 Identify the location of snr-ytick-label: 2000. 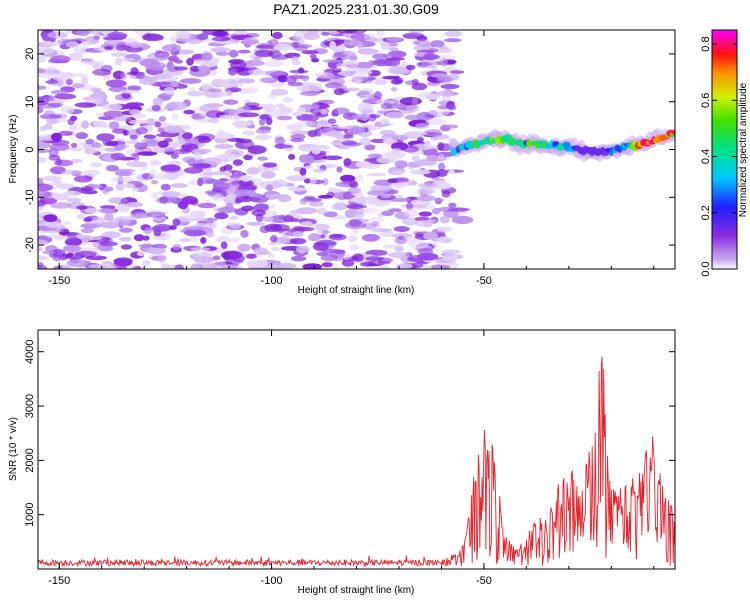
(30, 460).